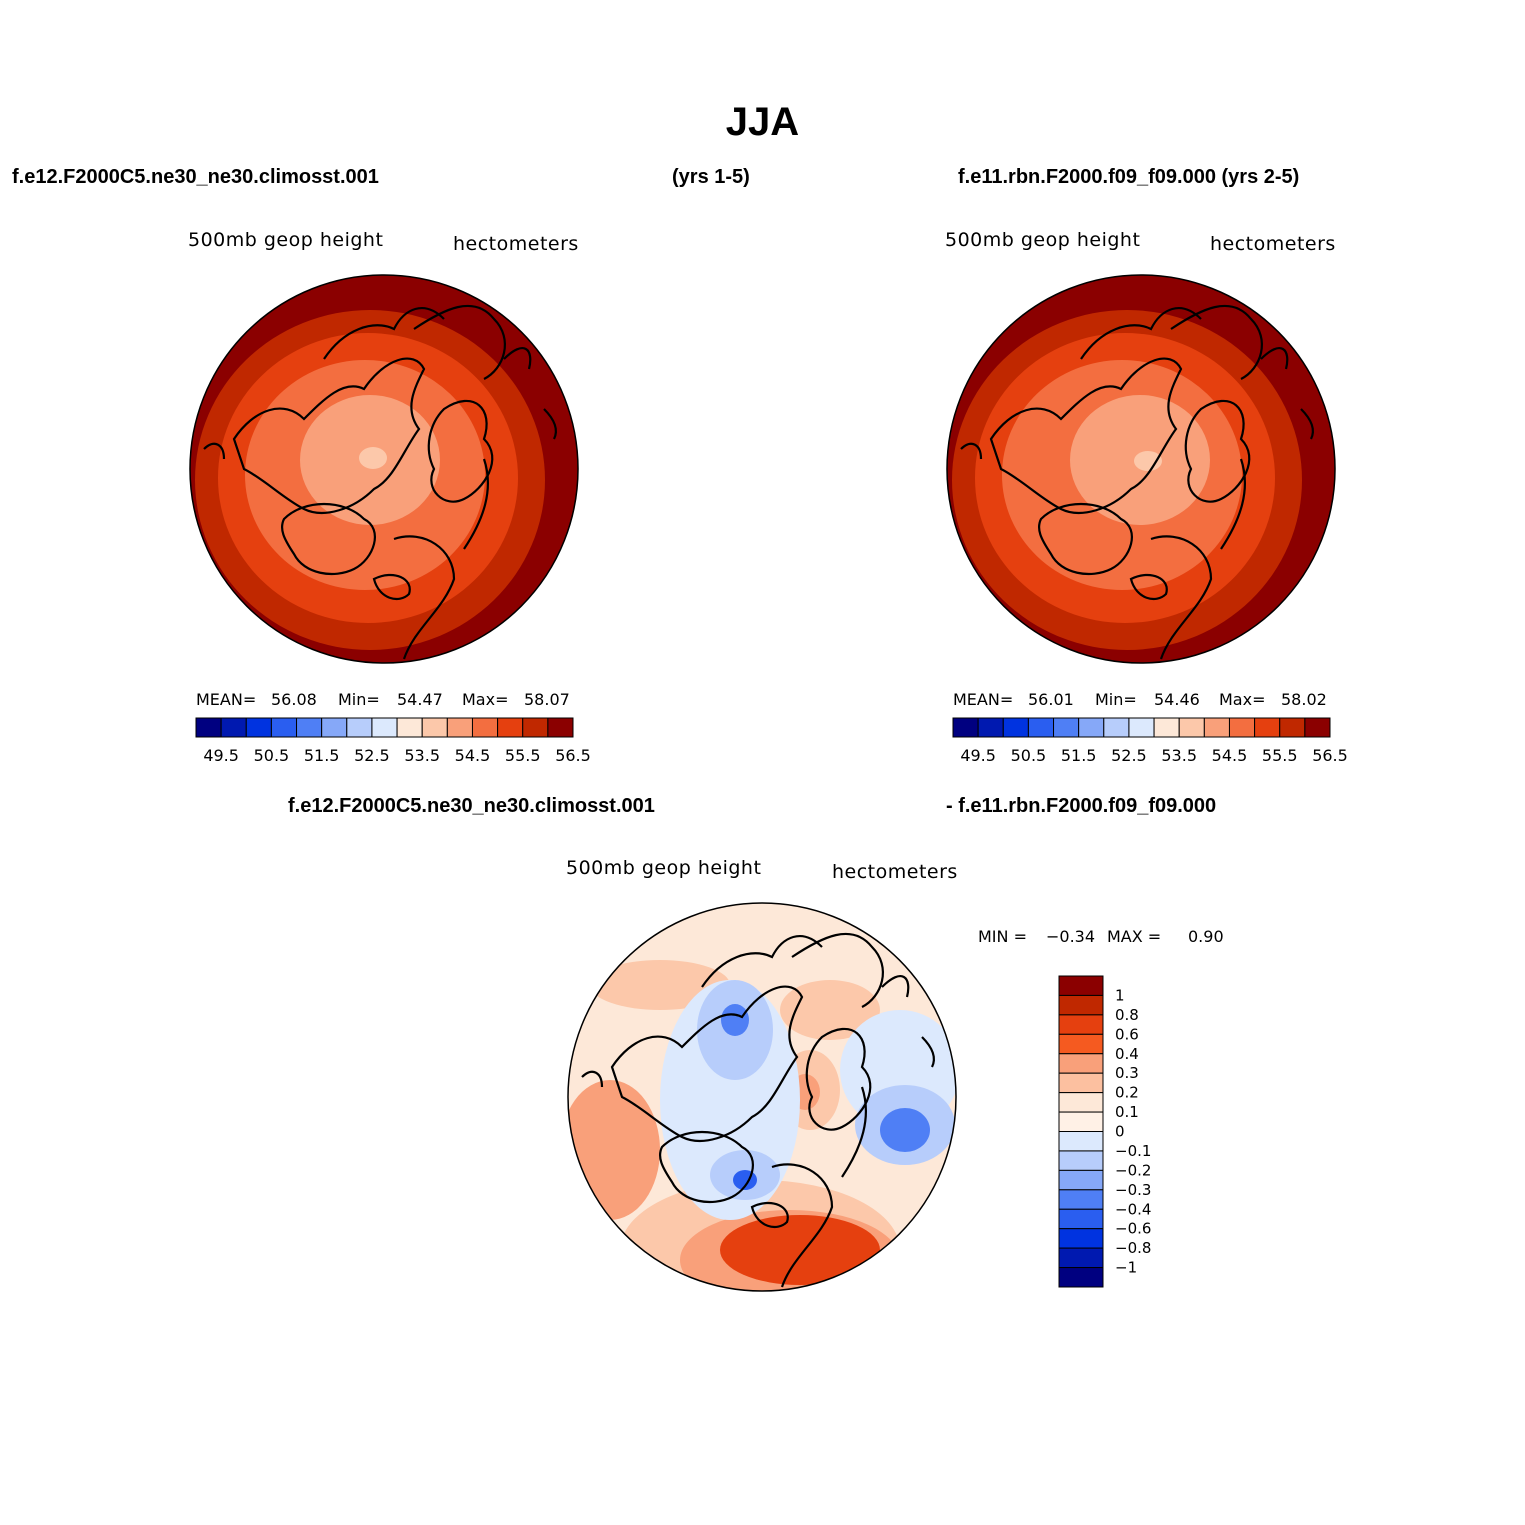 Image resolution: width=1525 pixels, height=1525 pixels. I want to click on panel3-min-label: MIN =, so click(1002, 936).